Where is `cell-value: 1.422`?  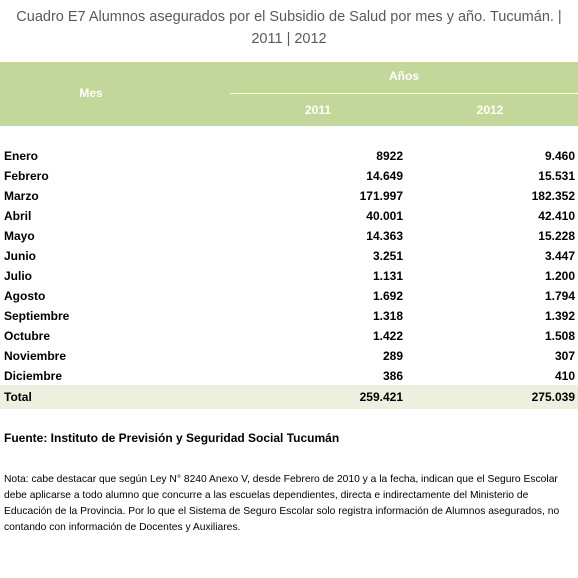
cell-value: 1.422 is located at coordinates (387, 336).